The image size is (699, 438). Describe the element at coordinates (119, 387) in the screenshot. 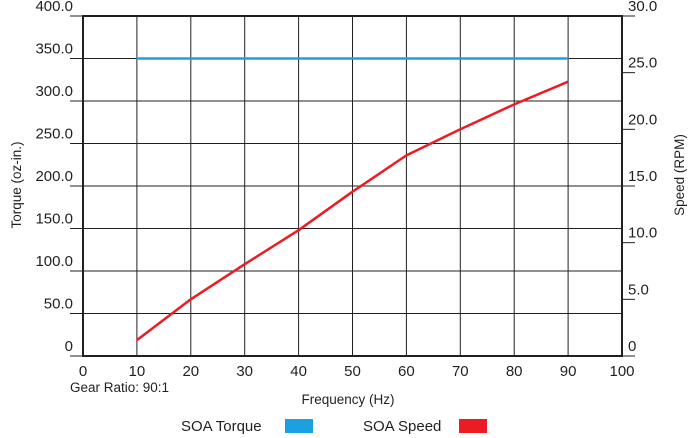

I see `gear-ratio-note: Gear Ratio: 90:1` at that location.